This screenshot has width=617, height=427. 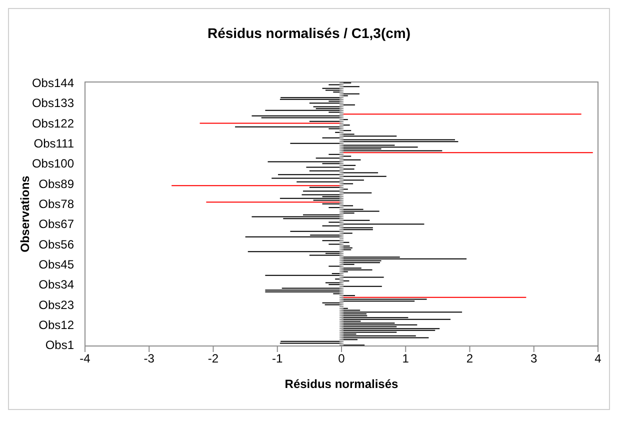 What do you see at coordinates (342, 359) in the screenshot?
I see `x-tick-label: 0` at bounding box center [342, 359].